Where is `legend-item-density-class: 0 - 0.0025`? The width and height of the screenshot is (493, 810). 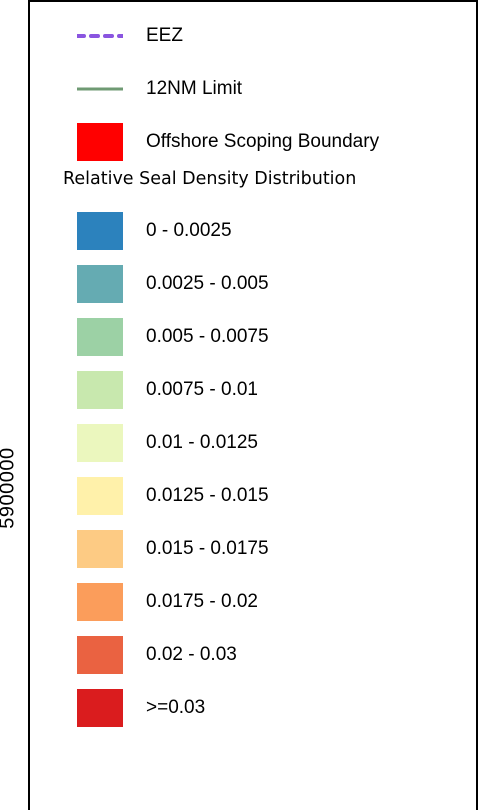 legend-item-density-class: 0 - 0.0025 is located at coordinates (154, 231).